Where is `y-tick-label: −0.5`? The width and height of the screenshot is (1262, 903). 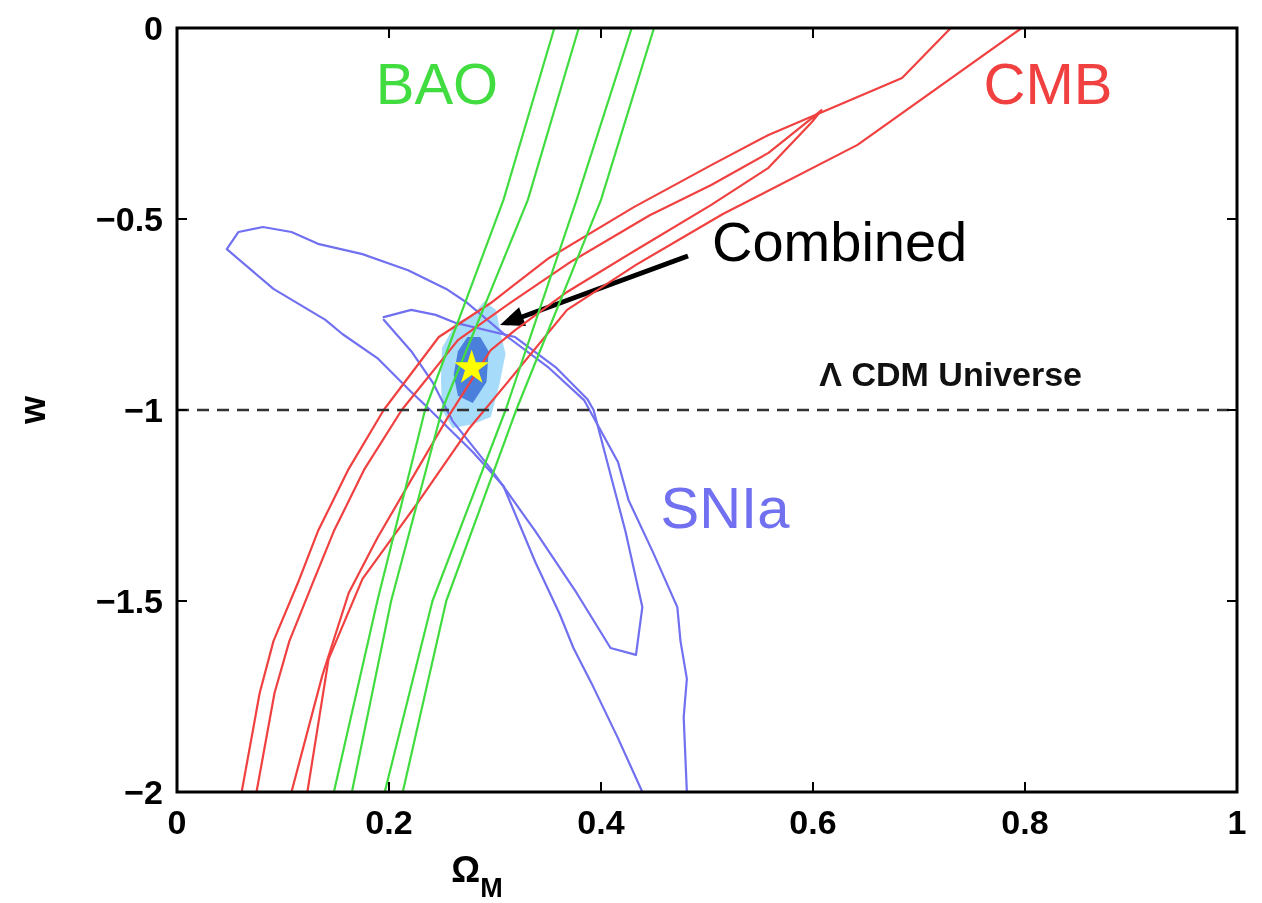 y-tick-label: −0.5 is located at coordinates (129, 219).